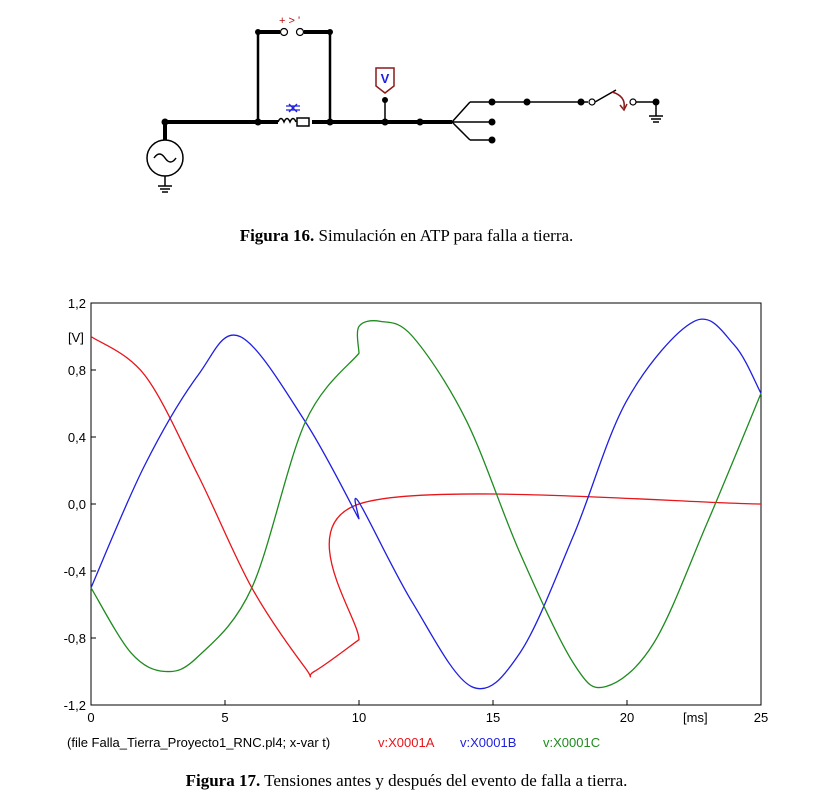  What do you see at coordinates (77, 437) in the screenshot?
I see `y-tick-label: 0,4` at bounding box center [77, 437].